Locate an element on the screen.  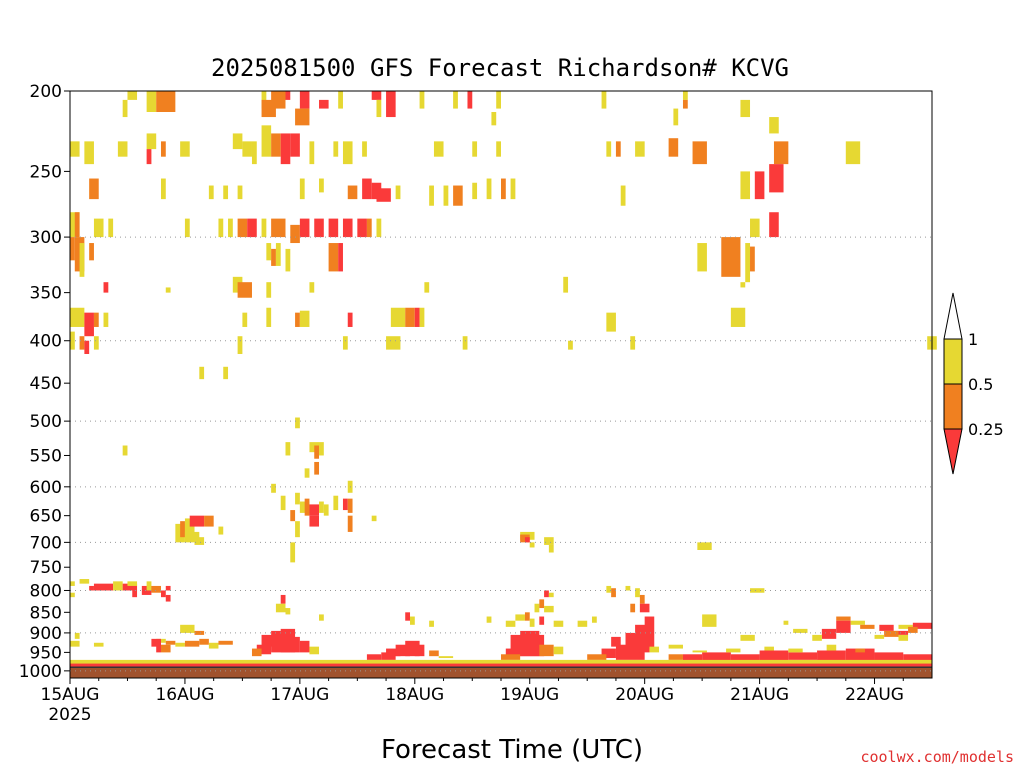
chart-title: 2025081500 GFS Forecast Richardson# KCVG is located at coordinates (500, 68).